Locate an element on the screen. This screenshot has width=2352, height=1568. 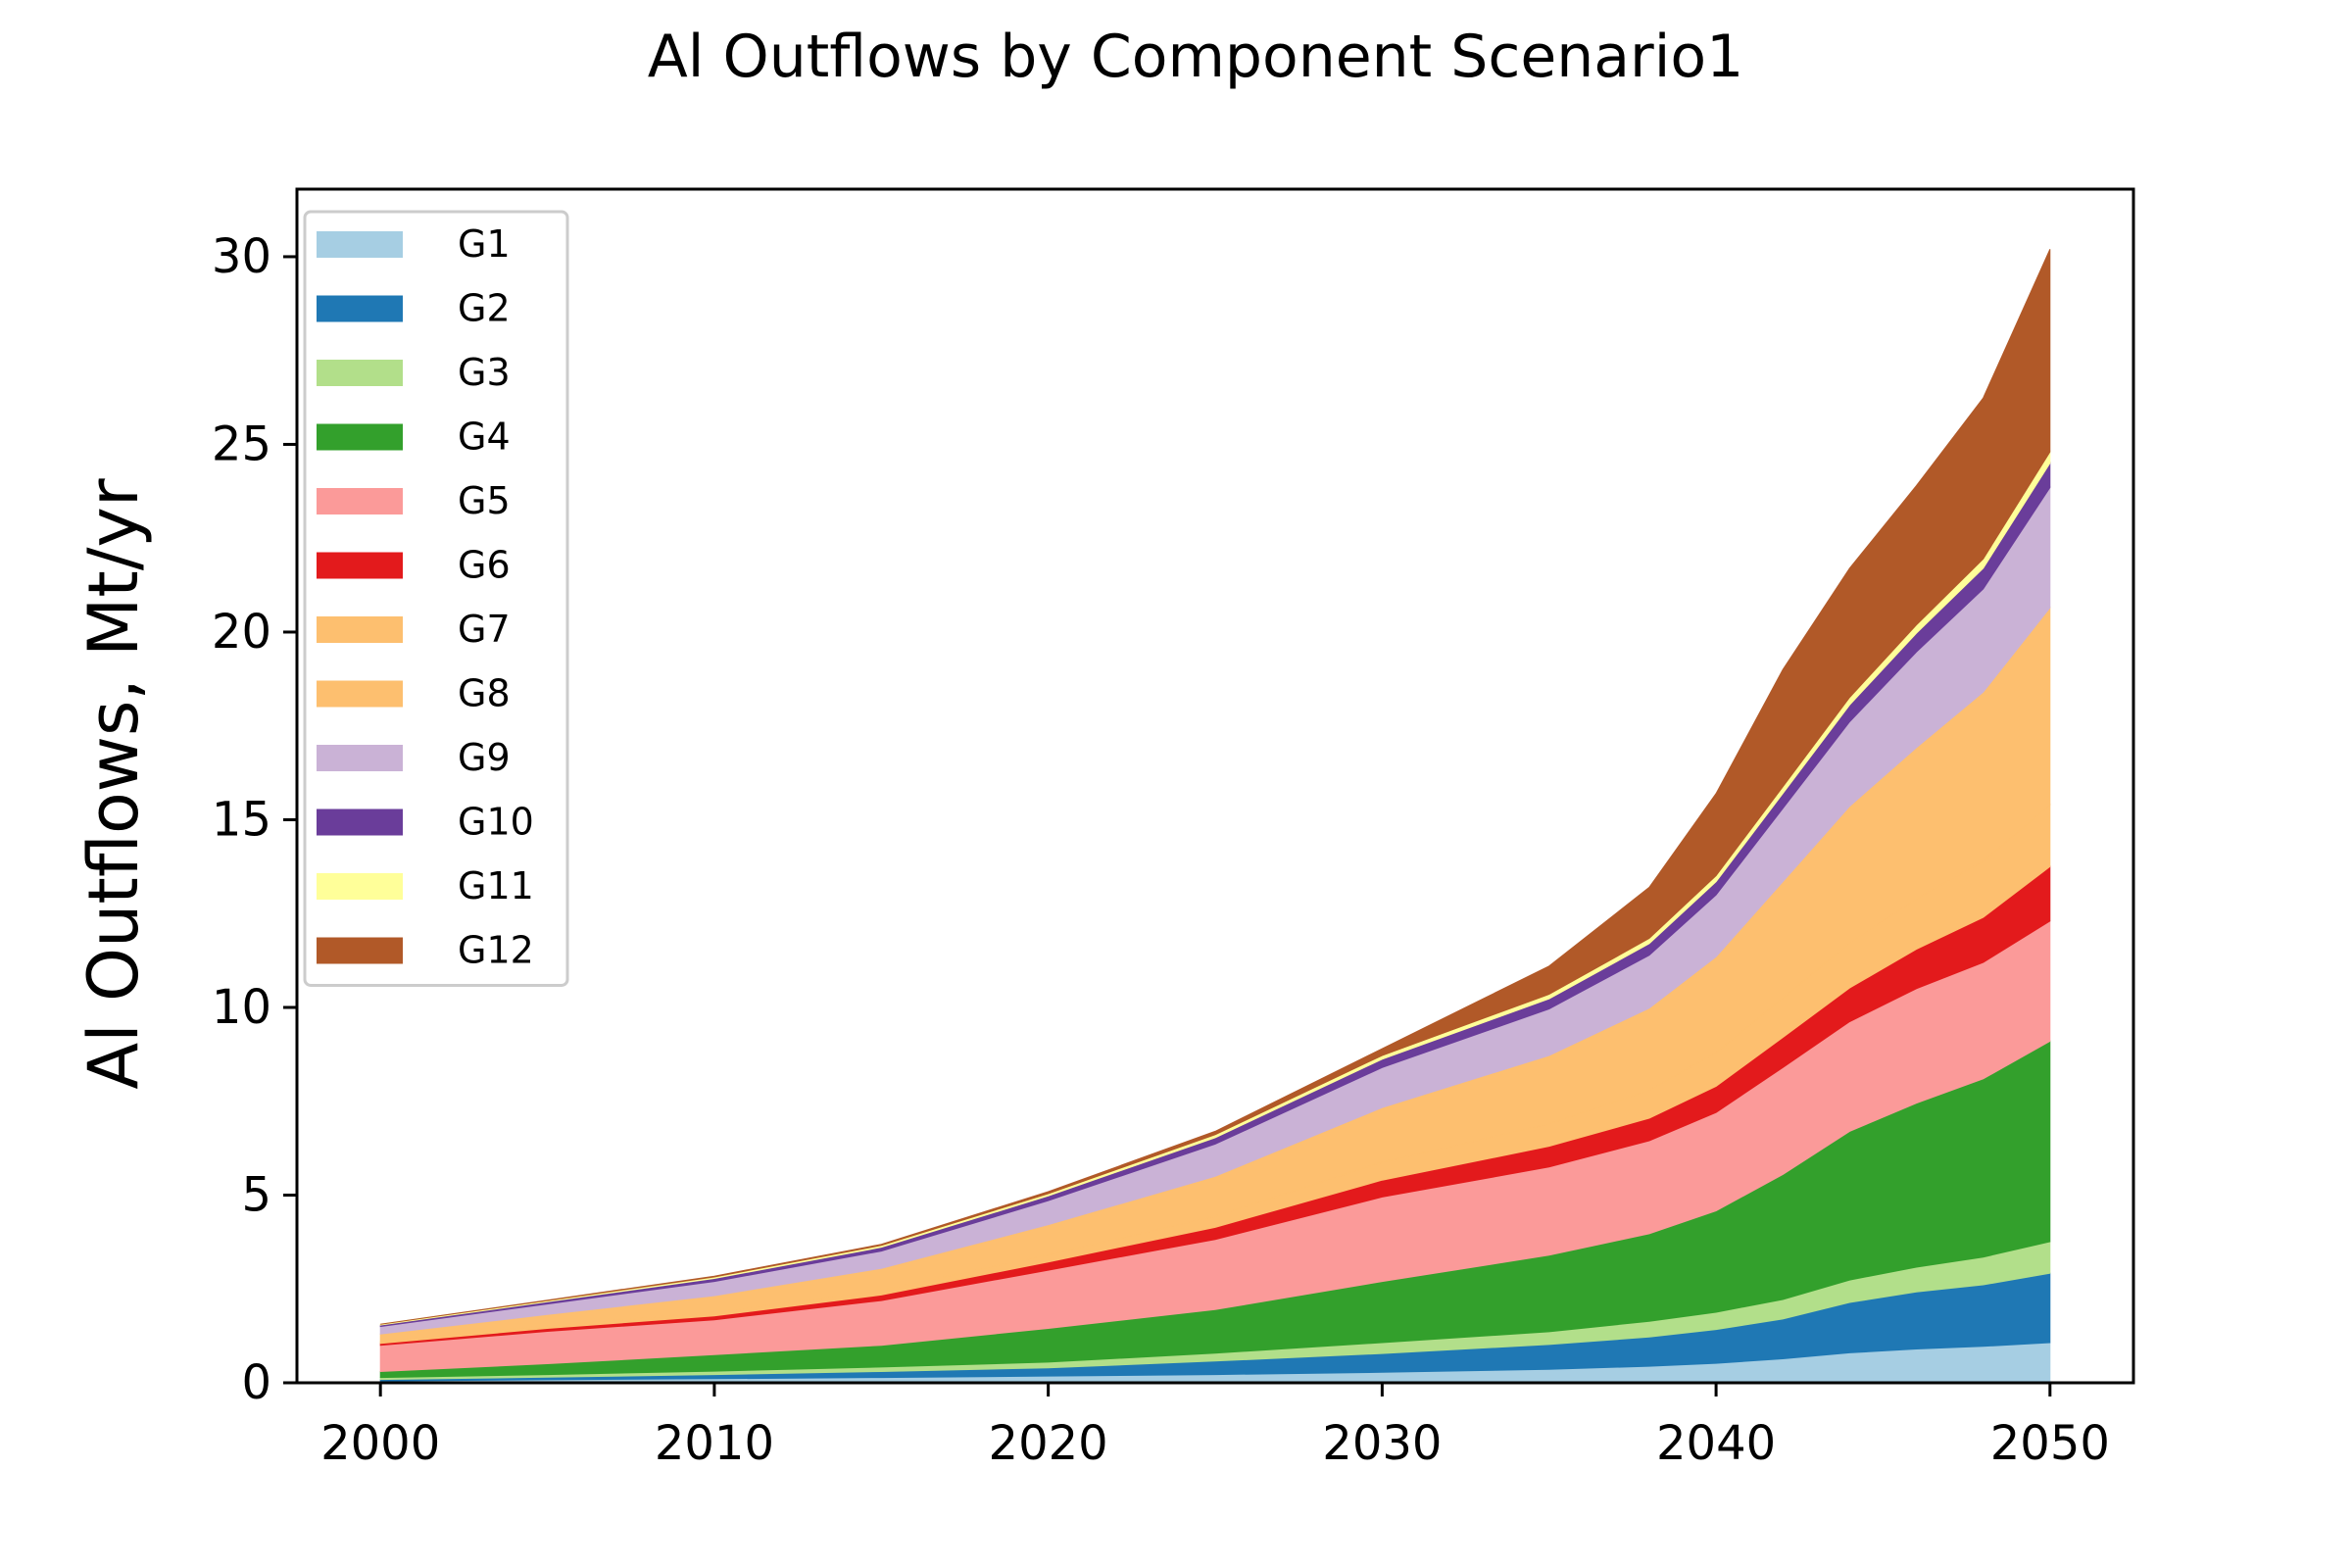
legend: G1 G2 G3 G4 G5 G6 G7 G8 G9 G10 G11 G12 is located at coordinates (436, 598).